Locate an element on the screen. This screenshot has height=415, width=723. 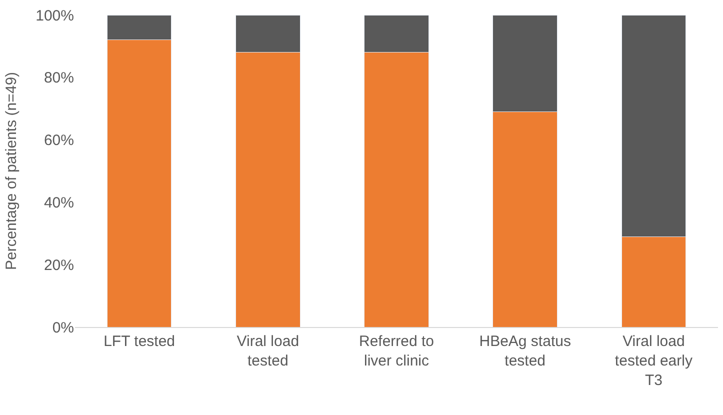
y-tick-label: 40% is located at coordinates (59, 203).